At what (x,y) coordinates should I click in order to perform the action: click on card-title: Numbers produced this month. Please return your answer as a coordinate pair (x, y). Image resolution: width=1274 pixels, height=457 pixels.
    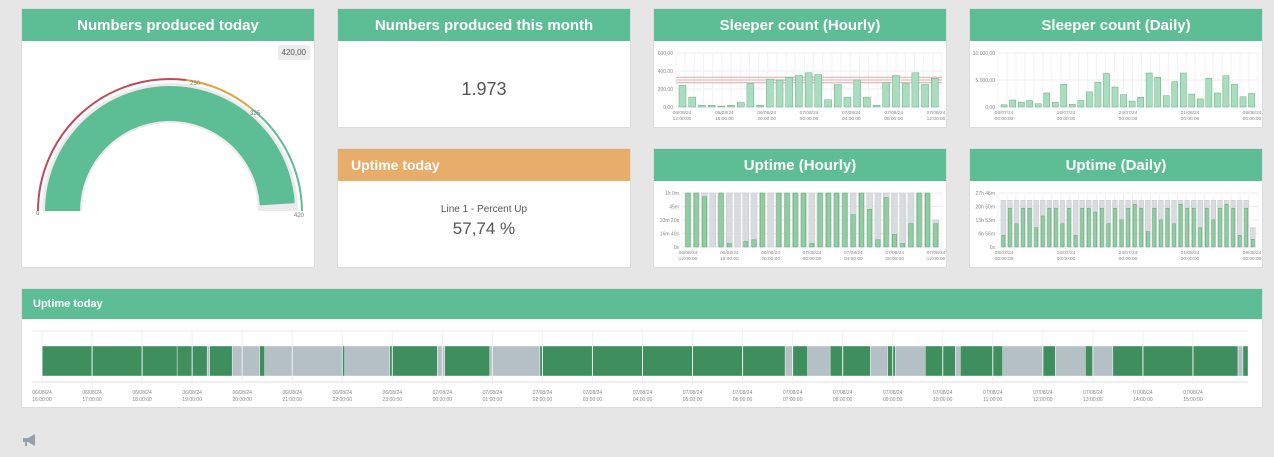
    Looking at the image, I should click on (484, 25).